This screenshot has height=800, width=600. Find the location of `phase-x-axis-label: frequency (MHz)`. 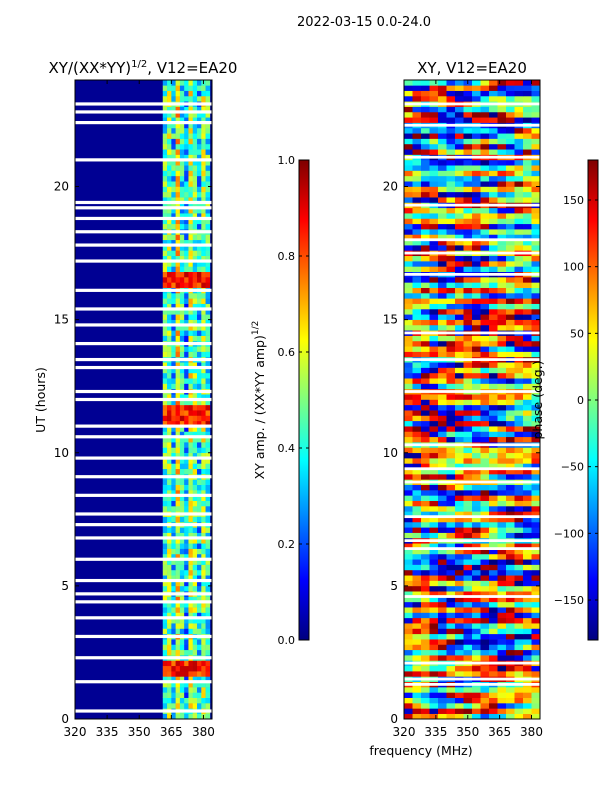

phase-x-axis-label: frequency (MHz) is located at coordinates (420, 750).